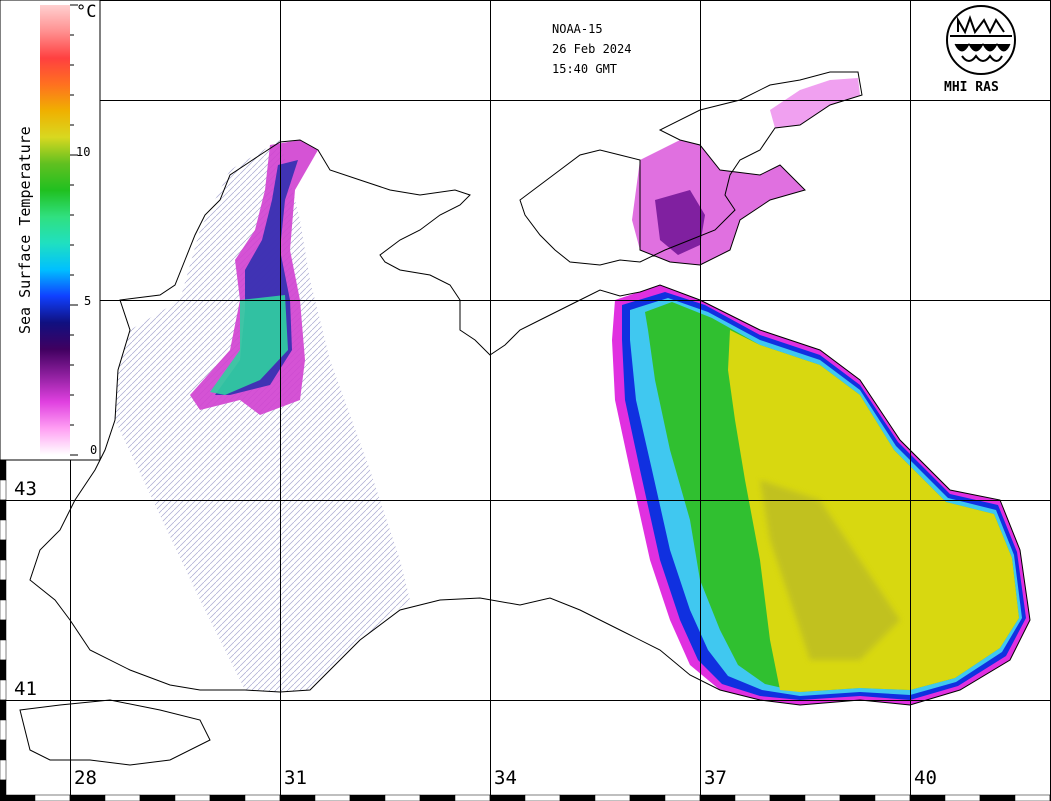  Describe the element at coordinates (295, 778) in the screenshot. I see `lon-label-31: 31` at that location.